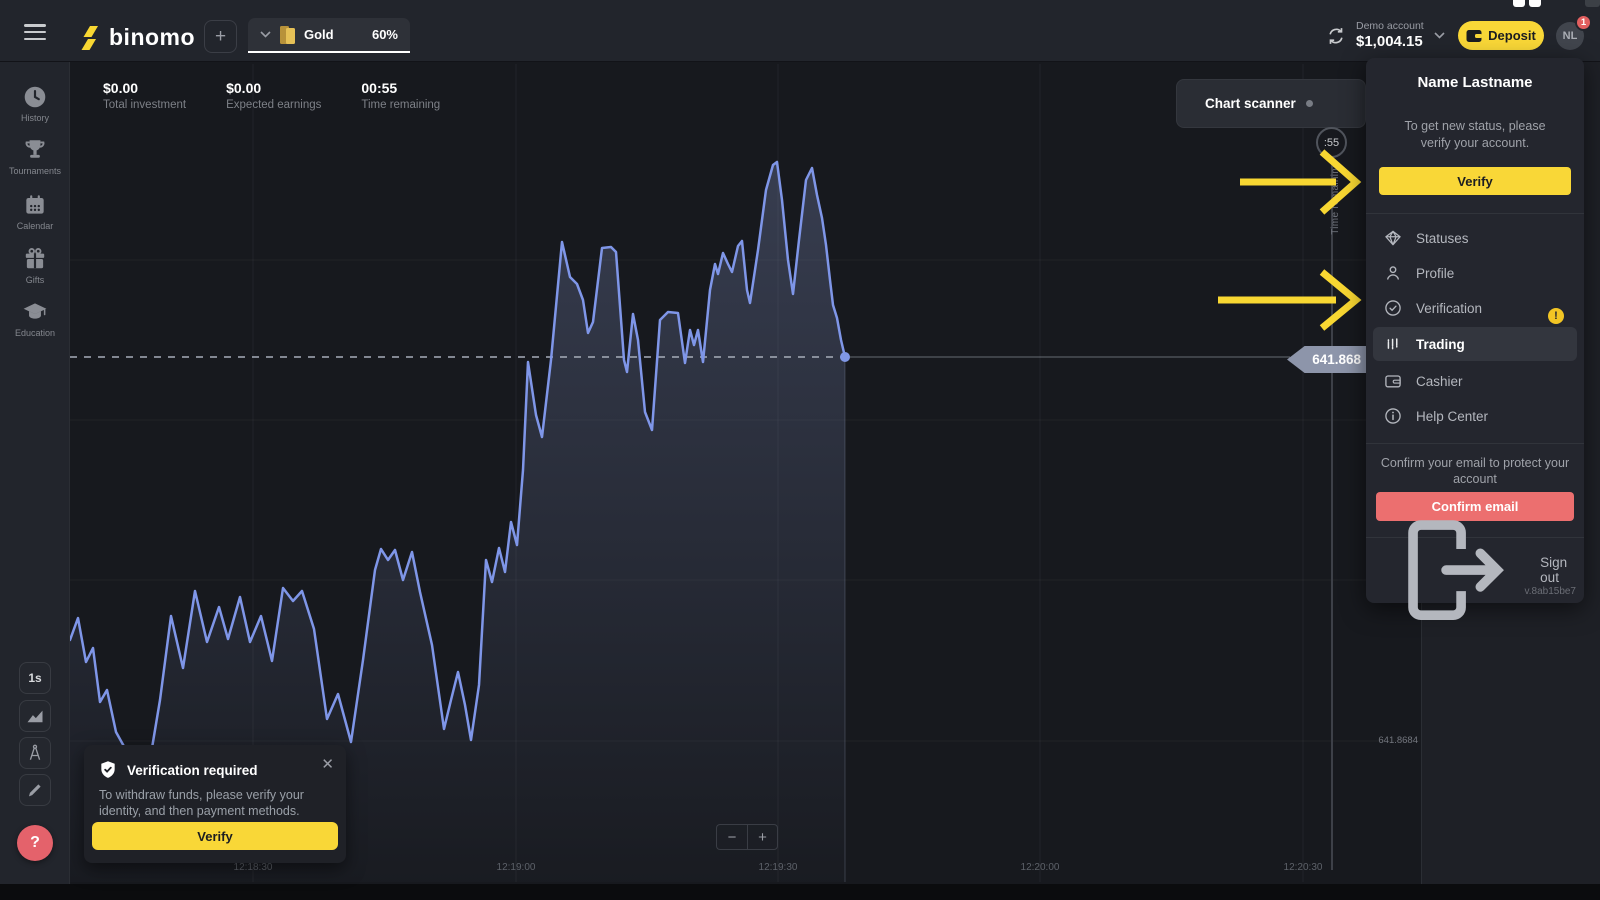 The width and height of the screenshot is (1600, 900). I want to click on sign-out-button: Sign out, so click(1475, 570).